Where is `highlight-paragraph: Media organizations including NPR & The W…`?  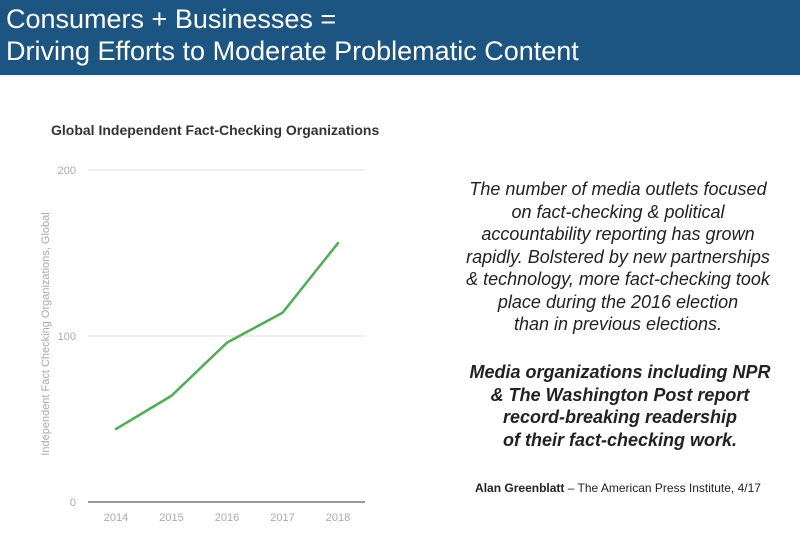 highlight-paragraph: Media organizations including NPR & The W… is located at coordinates (620, 406).